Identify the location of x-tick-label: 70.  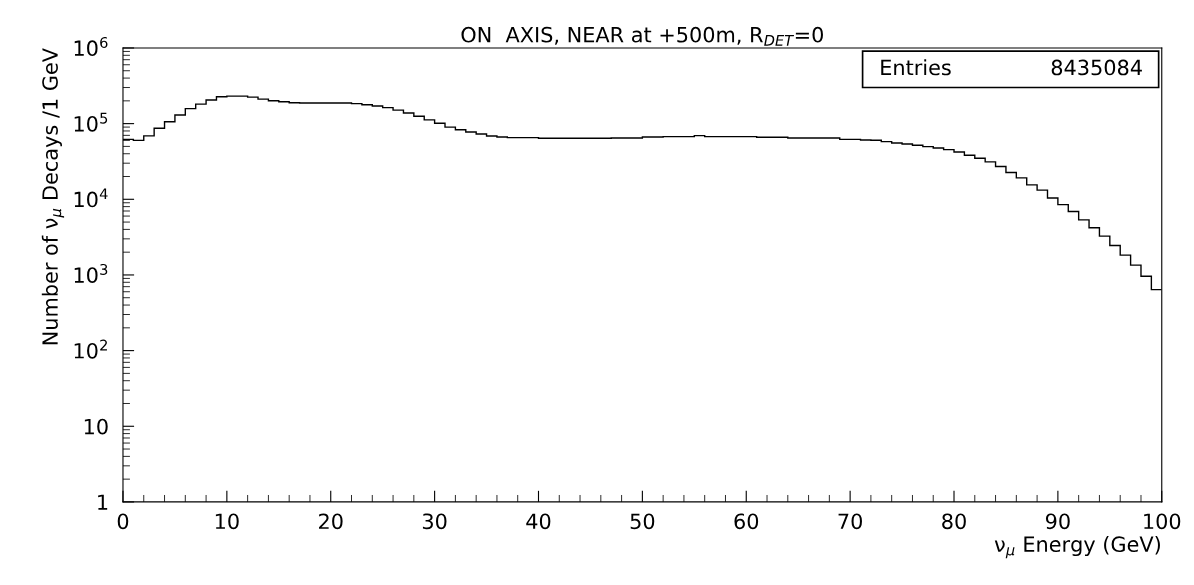
(850, 521).